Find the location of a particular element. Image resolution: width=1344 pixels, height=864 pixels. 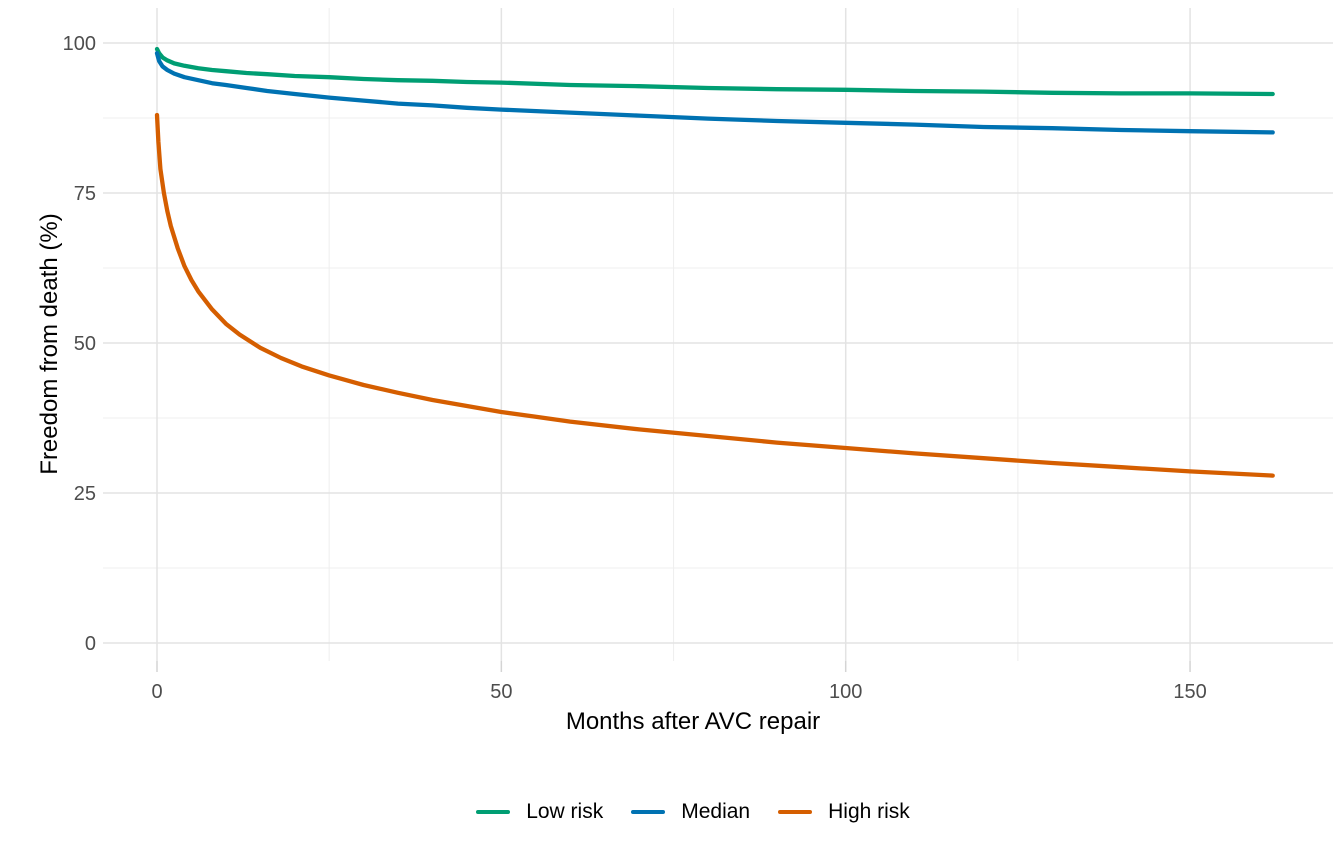

legend: Low risk Median High risk is located at coordinates (693, 812).